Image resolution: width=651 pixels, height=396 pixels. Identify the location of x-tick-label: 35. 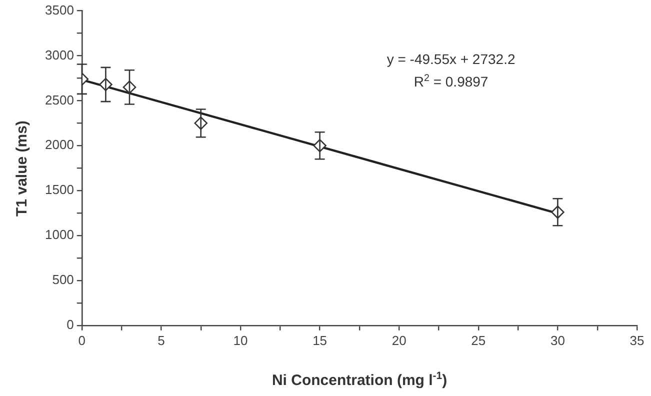
(637, 340).